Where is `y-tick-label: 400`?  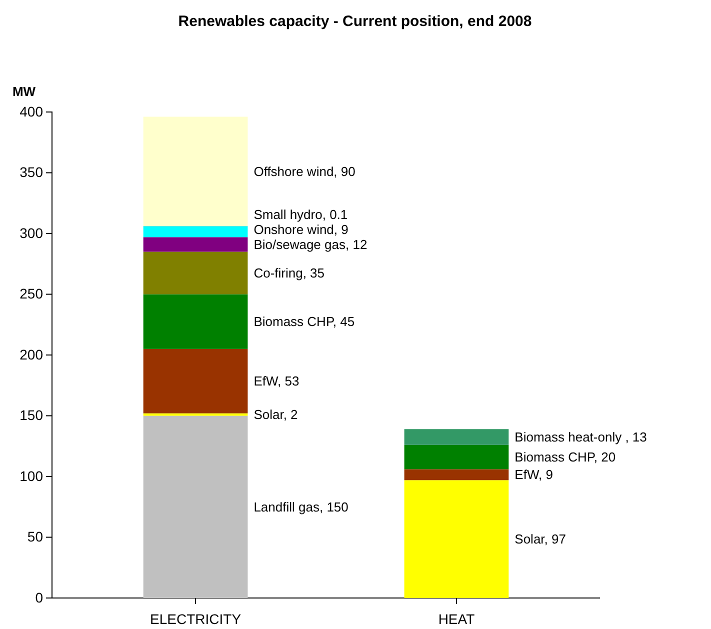
y-tick-label: 400 is located at coordinates (32, 111).